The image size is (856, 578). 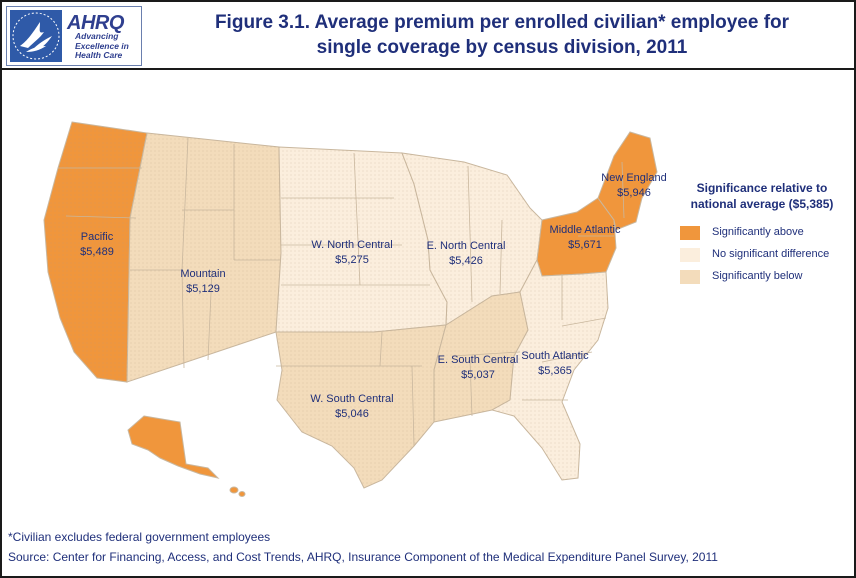 I want to click on legend-title-line-2: national average ($5,385), so click(x=762, y=204).